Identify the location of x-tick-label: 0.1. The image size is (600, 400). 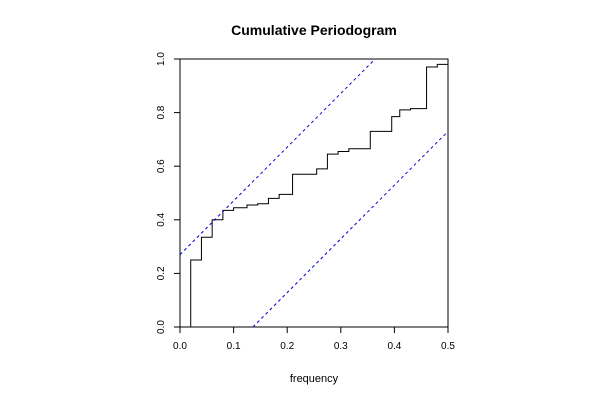
(234, 346).